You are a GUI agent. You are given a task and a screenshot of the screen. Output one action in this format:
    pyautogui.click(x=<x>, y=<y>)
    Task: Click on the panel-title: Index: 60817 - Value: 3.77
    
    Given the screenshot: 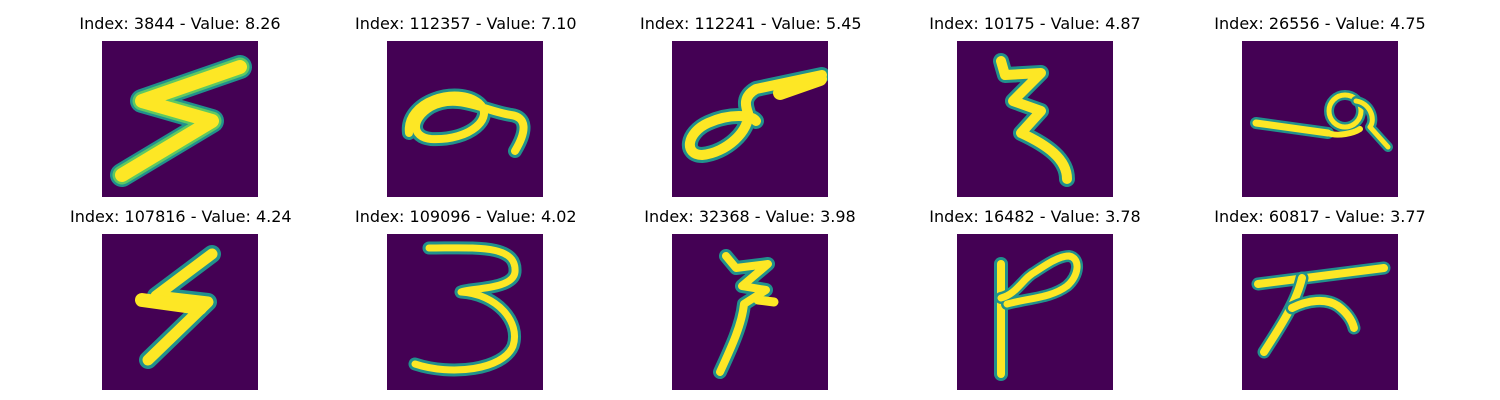 What is the action you would take?
    pyautogui.click(x=1320, y=216)
    